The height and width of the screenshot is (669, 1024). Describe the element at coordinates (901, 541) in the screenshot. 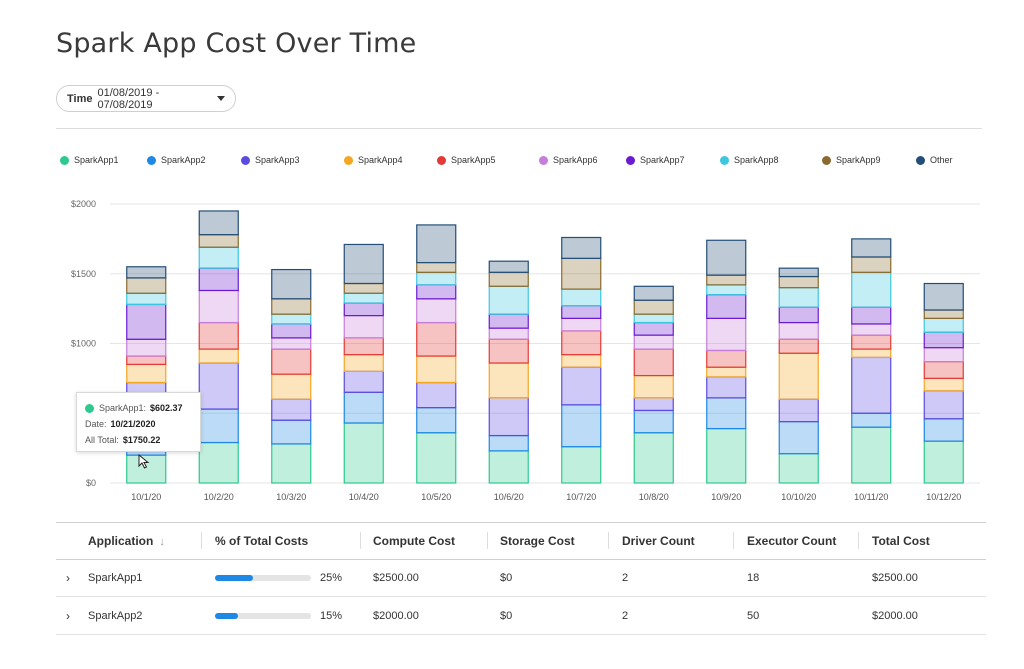

I see `column-header-total: Total Cost` at that location.